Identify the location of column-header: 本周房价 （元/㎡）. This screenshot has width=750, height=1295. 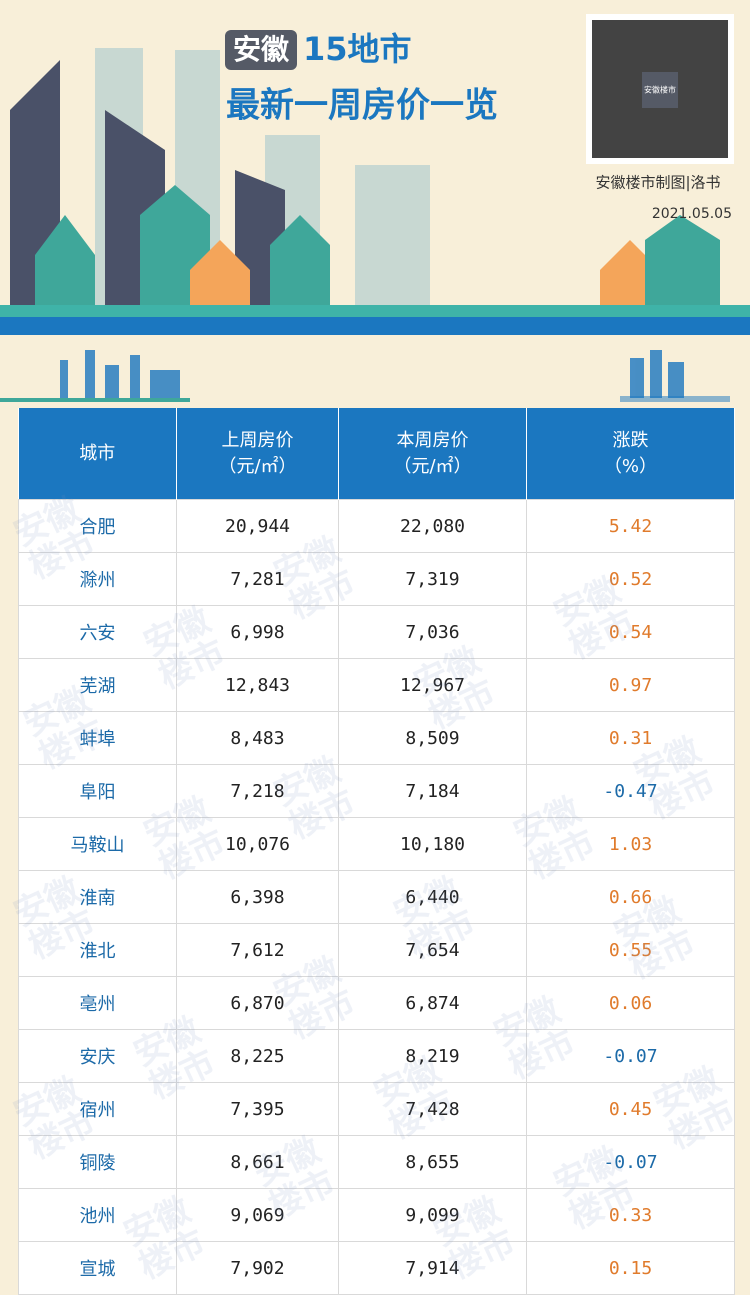
(432, 454).